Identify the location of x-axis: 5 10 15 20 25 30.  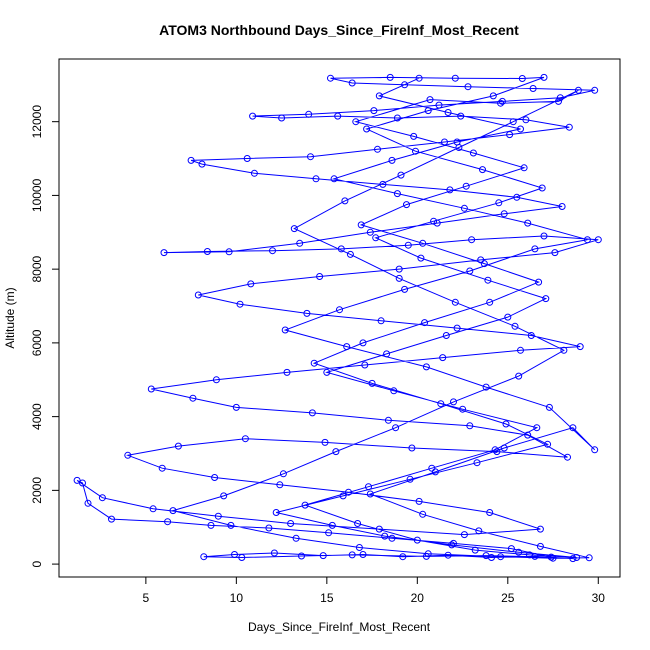
(374, 591).